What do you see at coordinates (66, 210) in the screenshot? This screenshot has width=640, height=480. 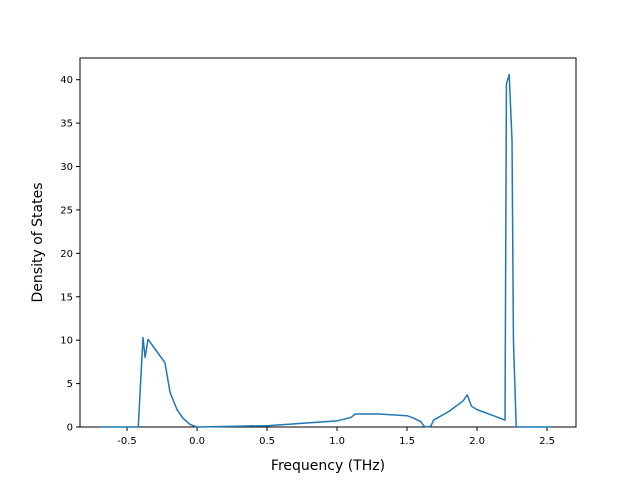 I see `y-tick-label: 25` at bounding box center [66, 210].